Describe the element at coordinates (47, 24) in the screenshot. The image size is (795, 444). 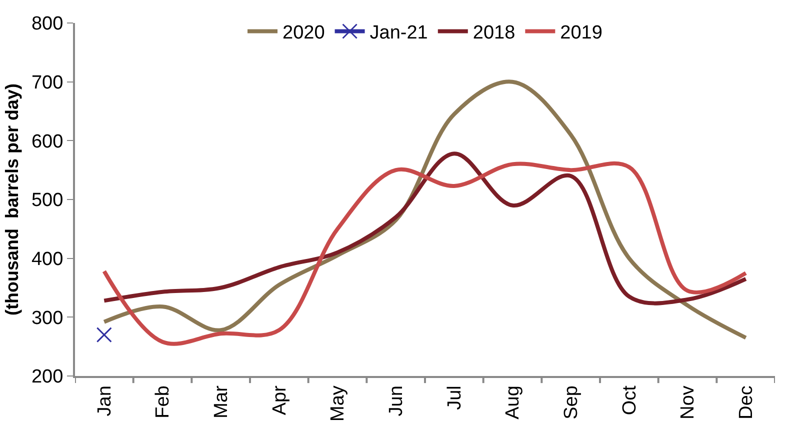
I see `y-tick-label: 800` at that location.